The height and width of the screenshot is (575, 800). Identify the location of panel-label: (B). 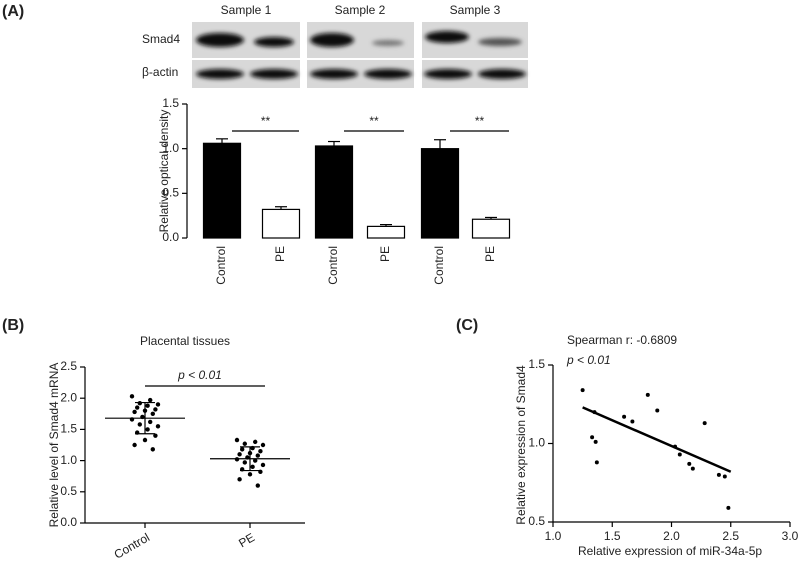
(13, 325).